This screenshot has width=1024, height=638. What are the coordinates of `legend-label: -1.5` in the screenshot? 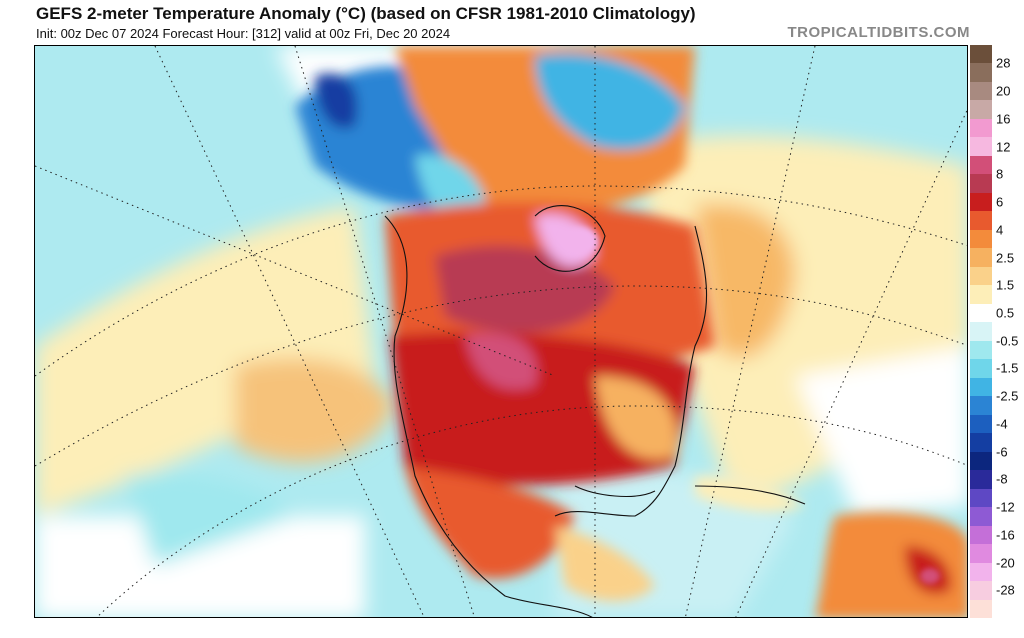 It's located at (1007, 368).